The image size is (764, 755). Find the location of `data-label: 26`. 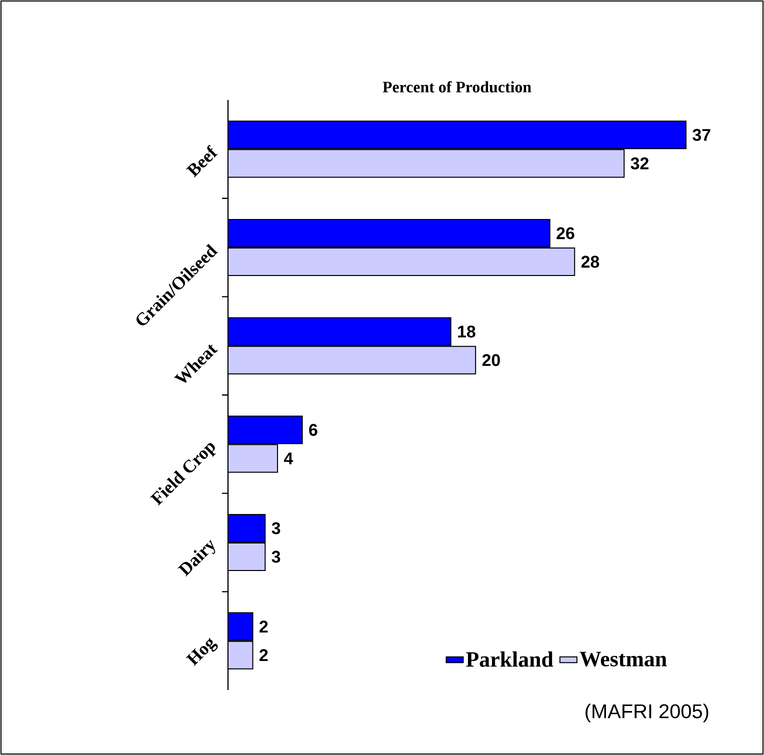

data-label: 26 is located at coordinates (565, 233).